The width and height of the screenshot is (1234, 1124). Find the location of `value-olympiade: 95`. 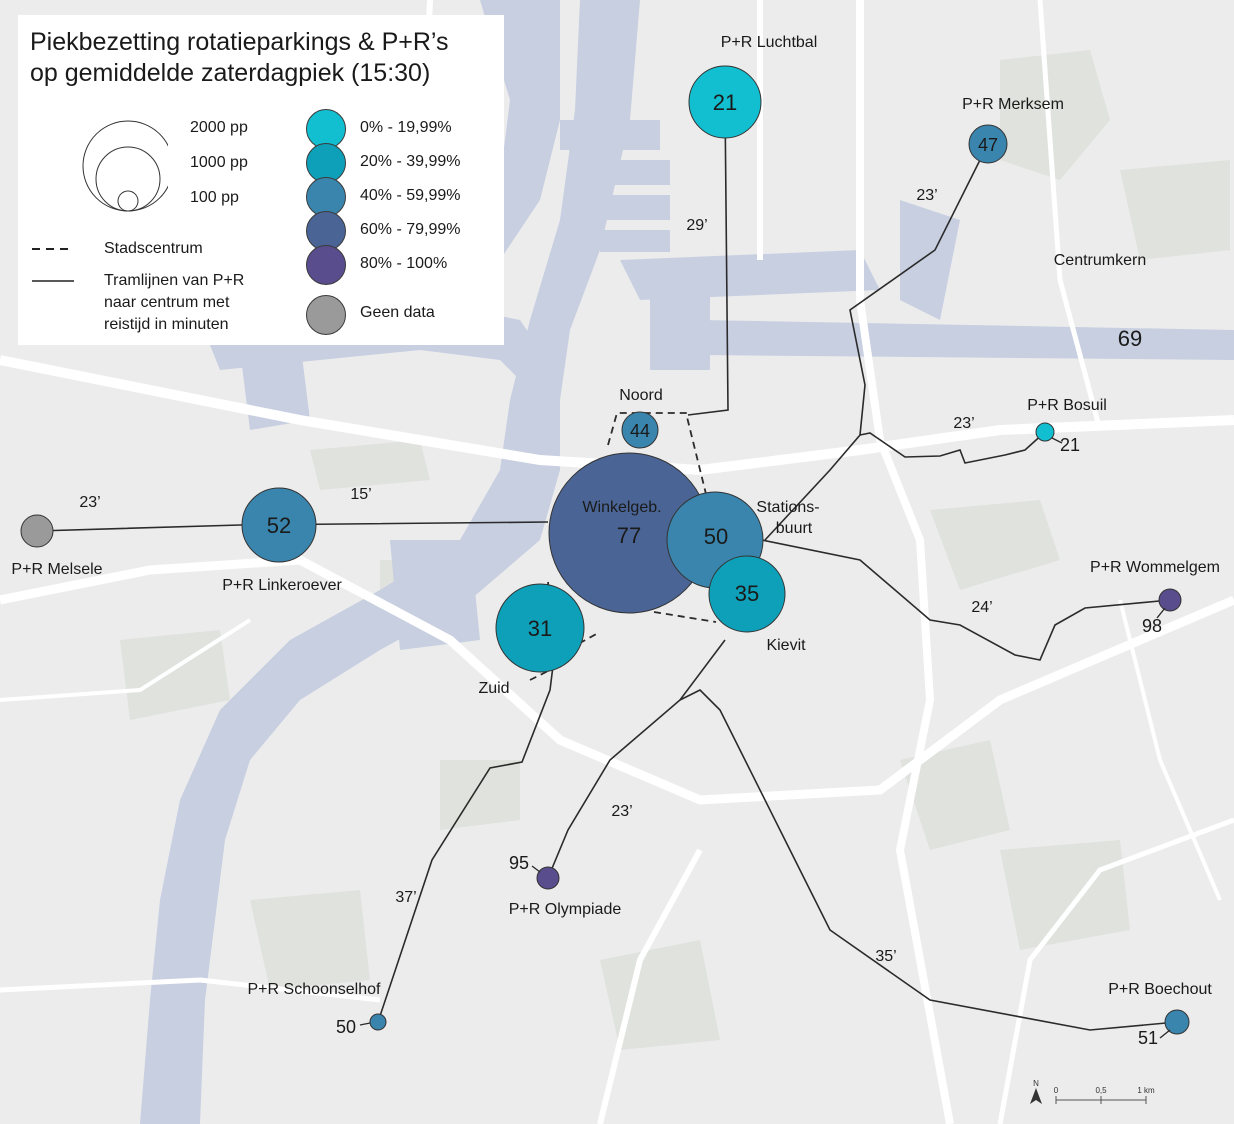

value-olympiade: 95 is located at coordinates (519, 863).